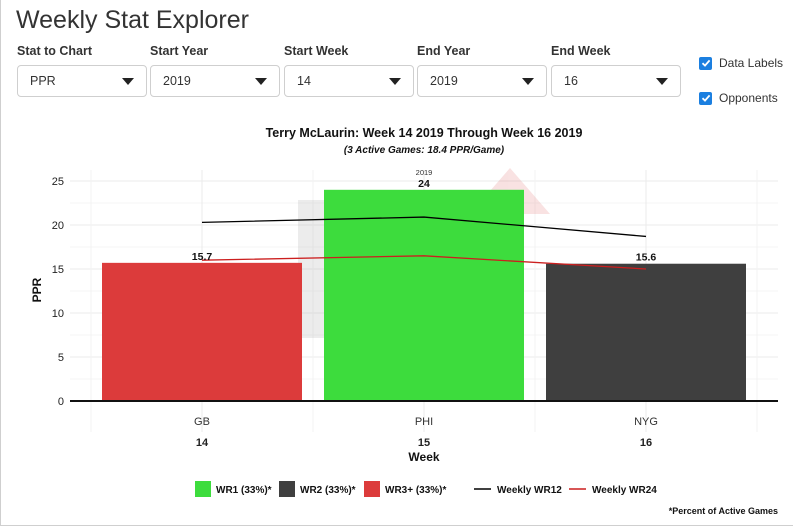  I want to click on x-opponent-label: NYG, so click(646, 422).